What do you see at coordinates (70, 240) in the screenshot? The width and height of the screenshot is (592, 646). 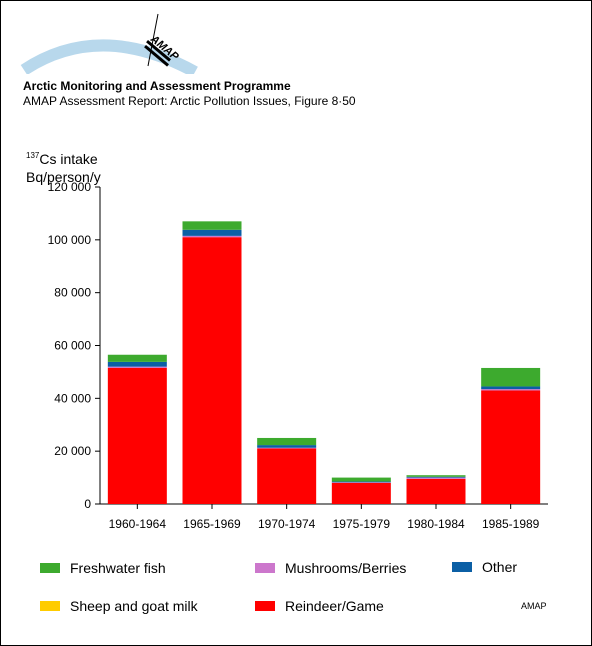 I see `y-tick-label: 100 000` at bounding box center [70, 240].